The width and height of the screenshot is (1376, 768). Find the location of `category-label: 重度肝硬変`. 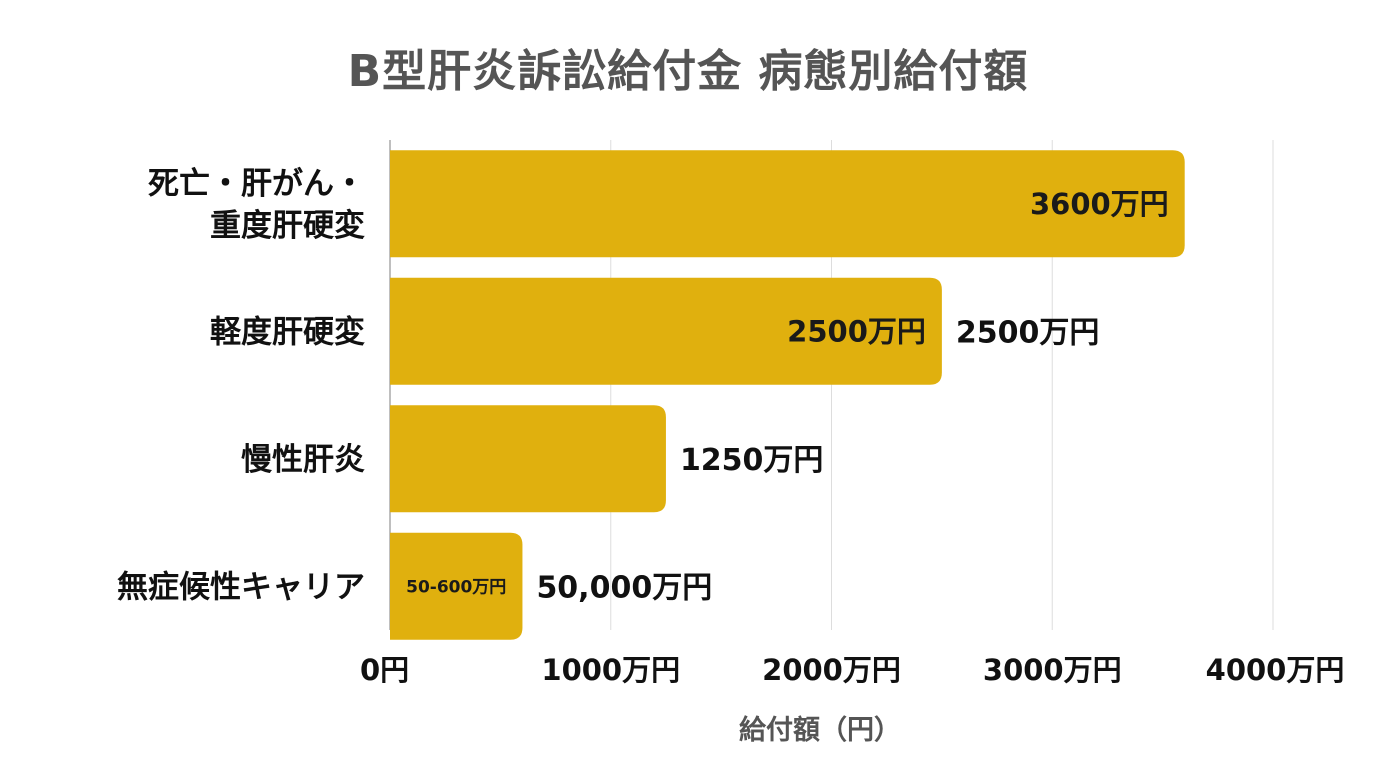

category-label: 重度肝硬変 is located at coordinates (287, 226).